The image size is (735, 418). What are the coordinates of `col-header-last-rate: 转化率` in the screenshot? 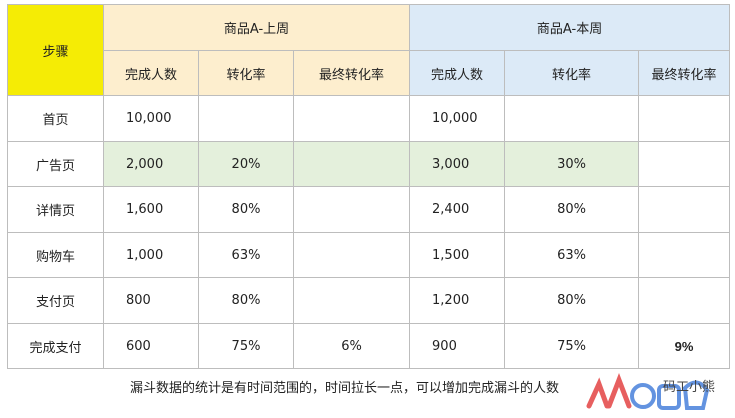 It's located at (246, 73).